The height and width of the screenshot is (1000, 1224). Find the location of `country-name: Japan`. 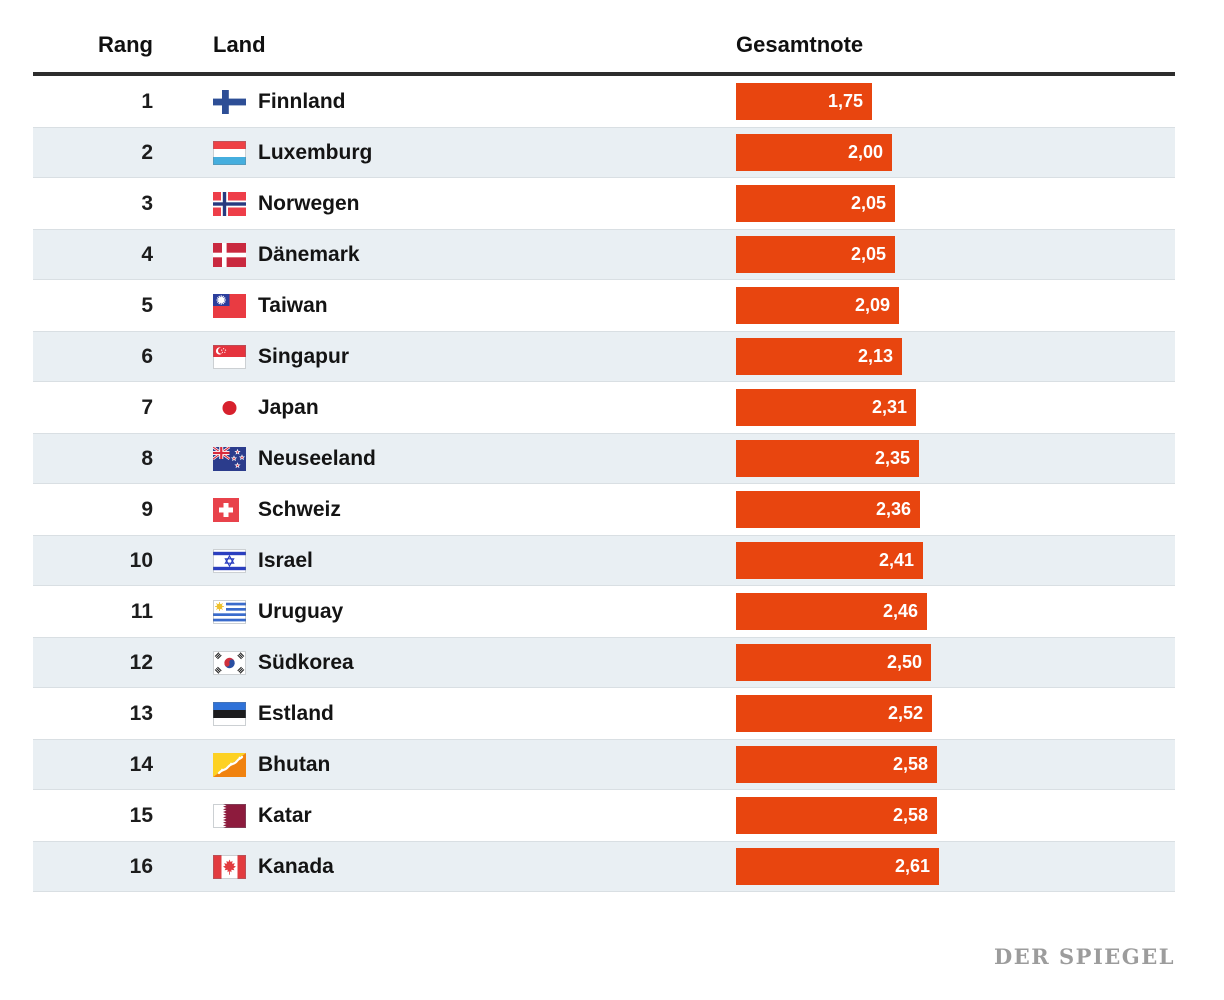

country-name: Japan is located at coordinates (288, 407).